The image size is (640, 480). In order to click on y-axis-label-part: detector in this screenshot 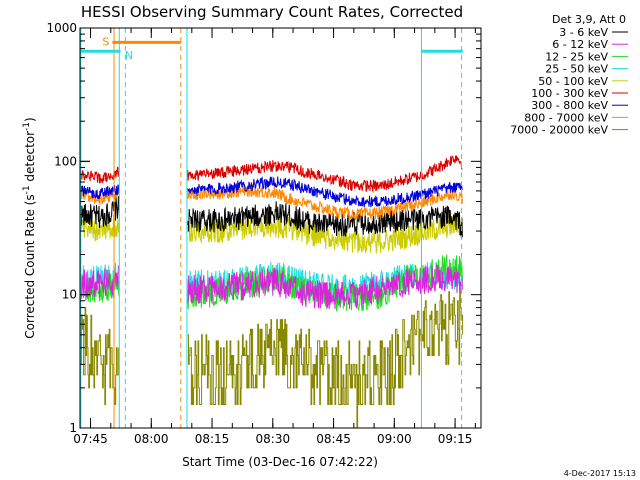, I will do `click(30, 158)`.